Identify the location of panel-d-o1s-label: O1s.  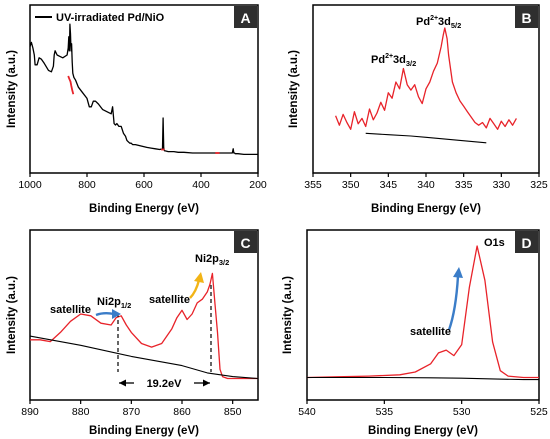
(494, 243).